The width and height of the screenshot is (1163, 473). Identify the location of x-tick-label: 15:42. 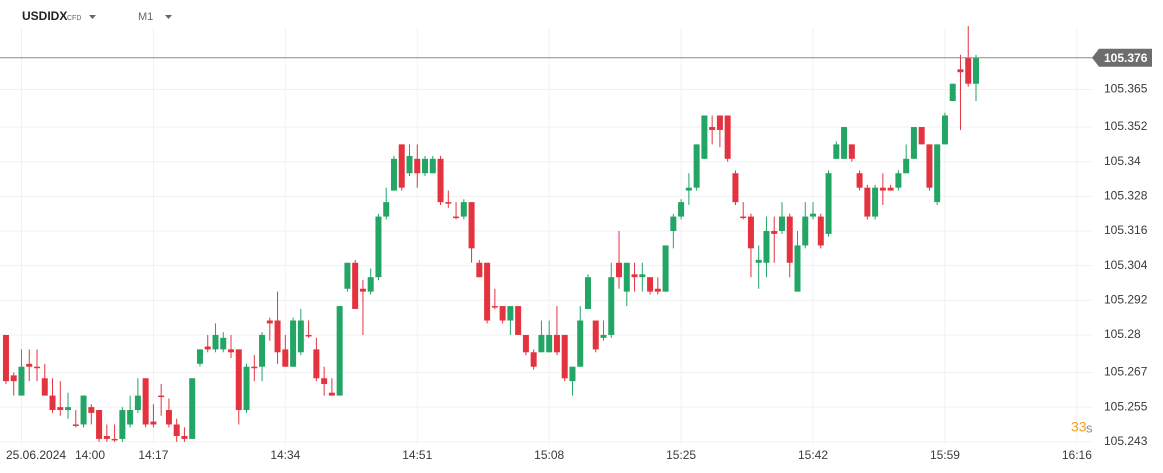
(813, 455).